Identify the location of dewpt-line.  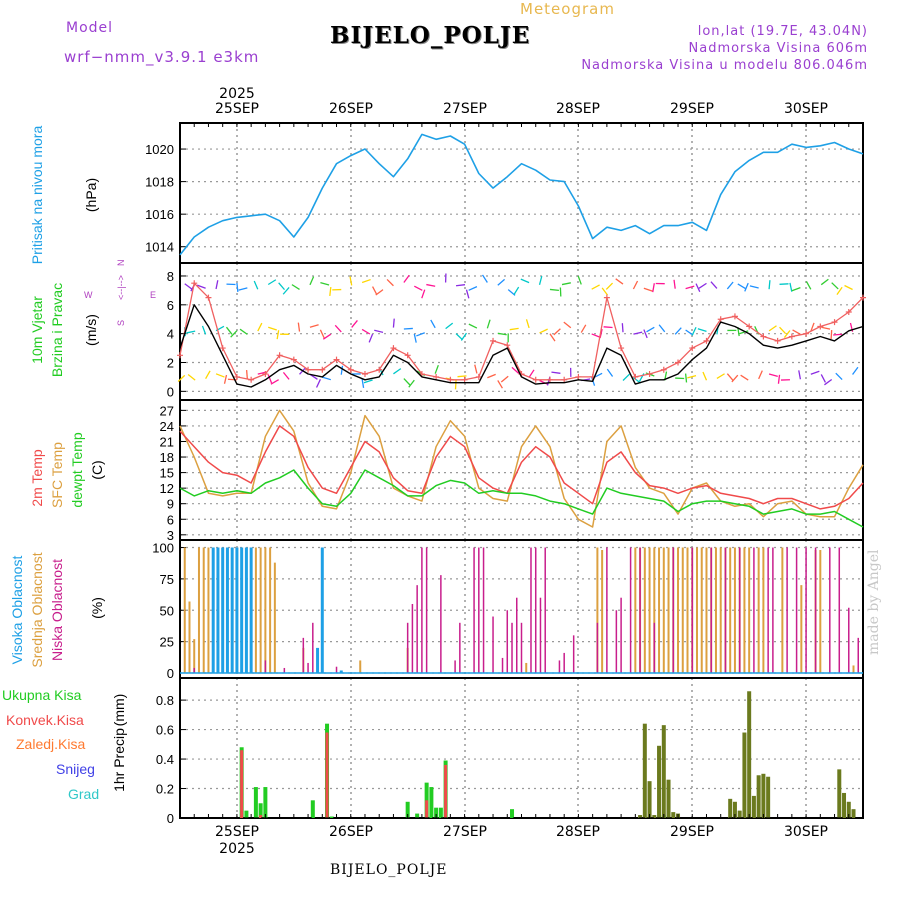
(521, 498).